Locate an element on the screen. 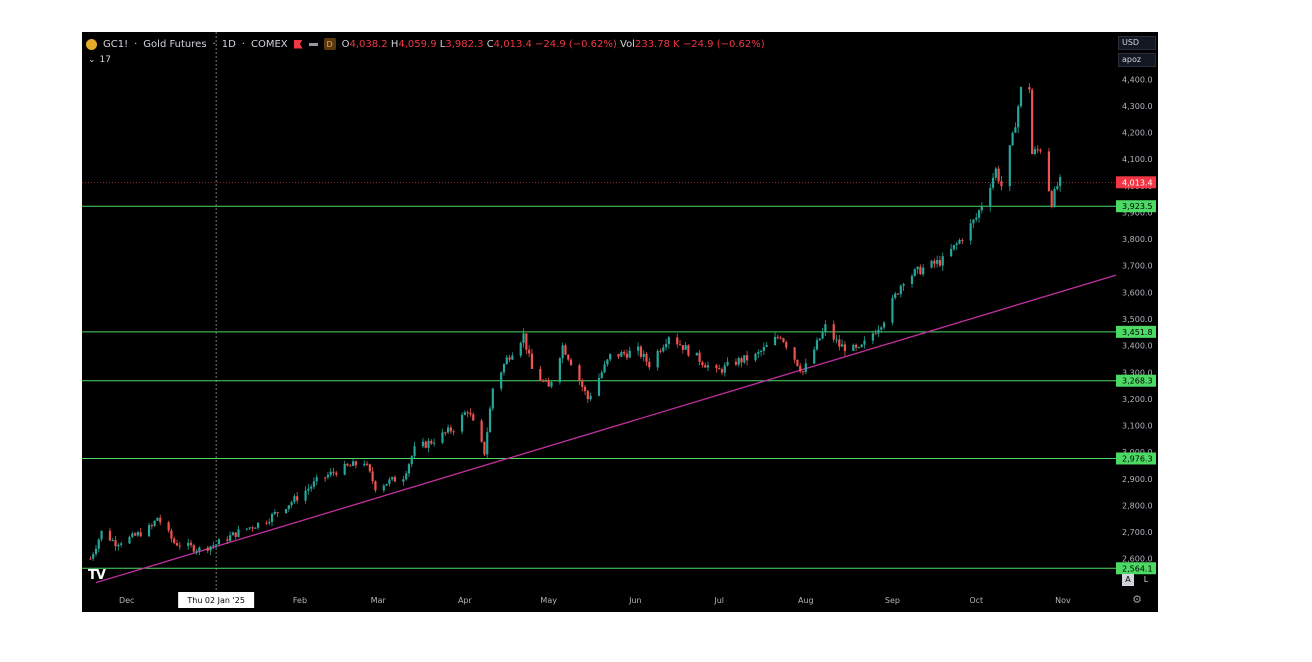  x-tick-label: Apr is located at coordinates (465, 600).